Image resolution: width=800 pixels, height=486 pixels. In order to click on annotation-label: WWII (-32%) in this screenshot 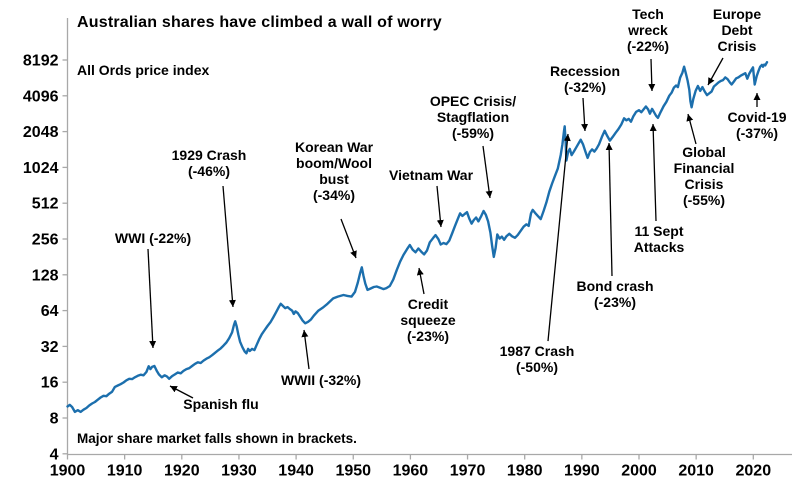, I will do `click(321, 380)`.